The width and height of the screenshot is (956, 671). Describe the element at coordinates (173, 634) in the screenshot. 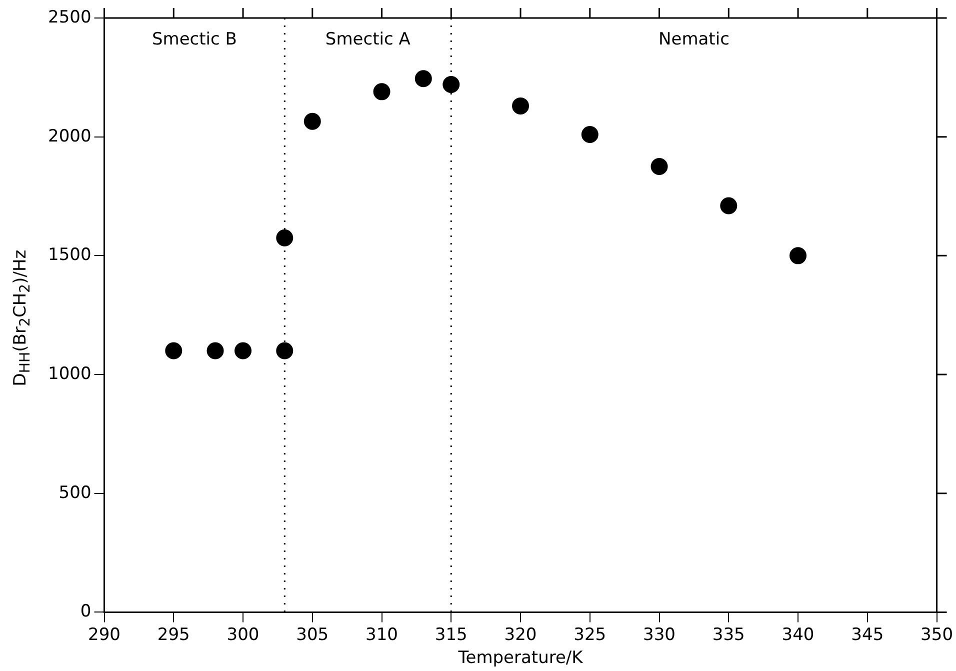

I see `x-tick-label: 295` at that location.